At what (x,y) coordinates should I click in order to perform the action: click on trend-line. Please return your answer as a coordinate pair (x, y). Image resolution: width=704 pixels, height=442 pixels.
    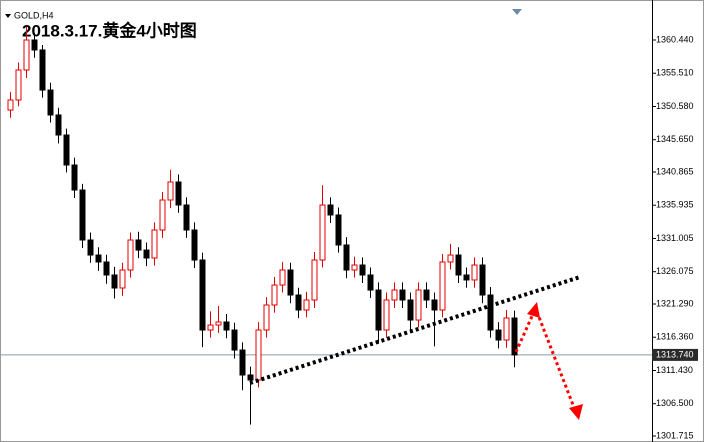
    Looking at the image, I should click on (415, 330).